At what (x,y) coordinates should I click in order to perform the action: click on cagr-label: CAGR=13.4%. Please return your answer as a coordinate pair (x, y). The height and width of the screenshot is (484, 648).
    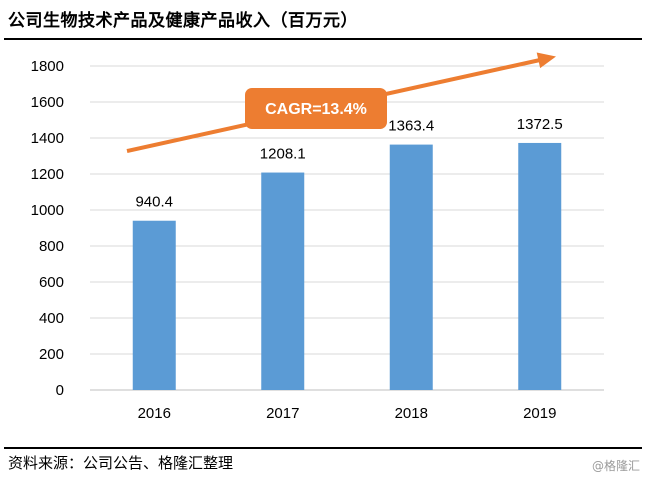
    Looking at the image, I should click on (316, 109).